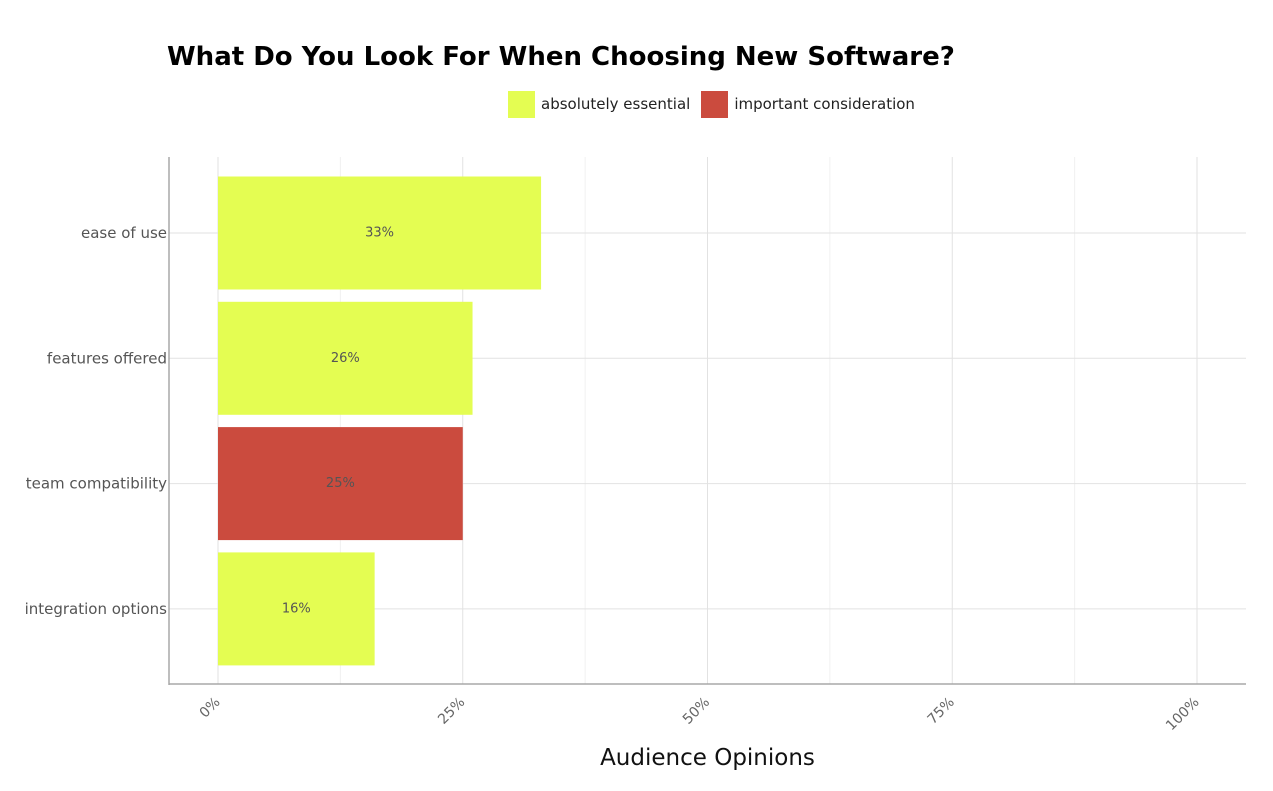 Image resolution: width=1273 pixels, height=791 pixels. Describe the element at coordinates (96, 484) in the screenshot. I see `y-tick-label: team compatibility` at that location.